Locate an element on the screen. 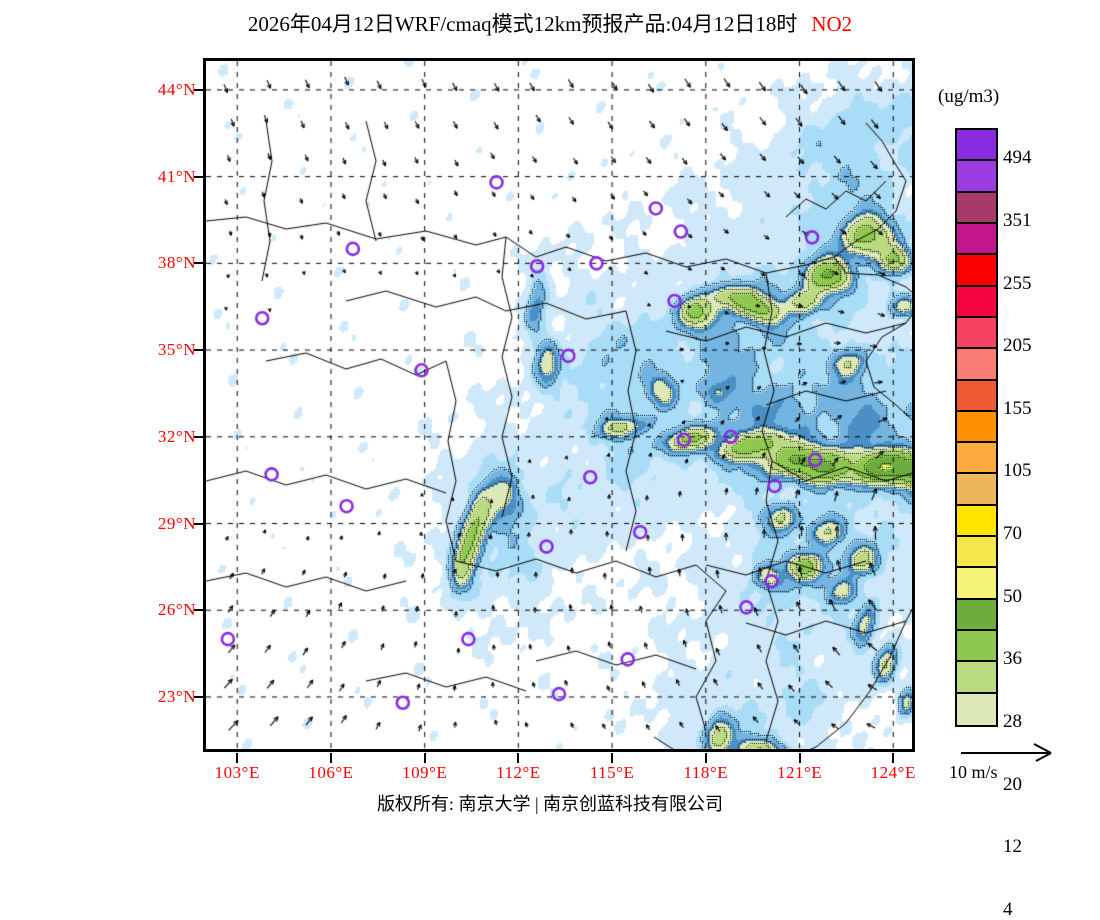 This screenshot has height=920, width=1100. concentration-colorbar is located at coordinates (976, 427).